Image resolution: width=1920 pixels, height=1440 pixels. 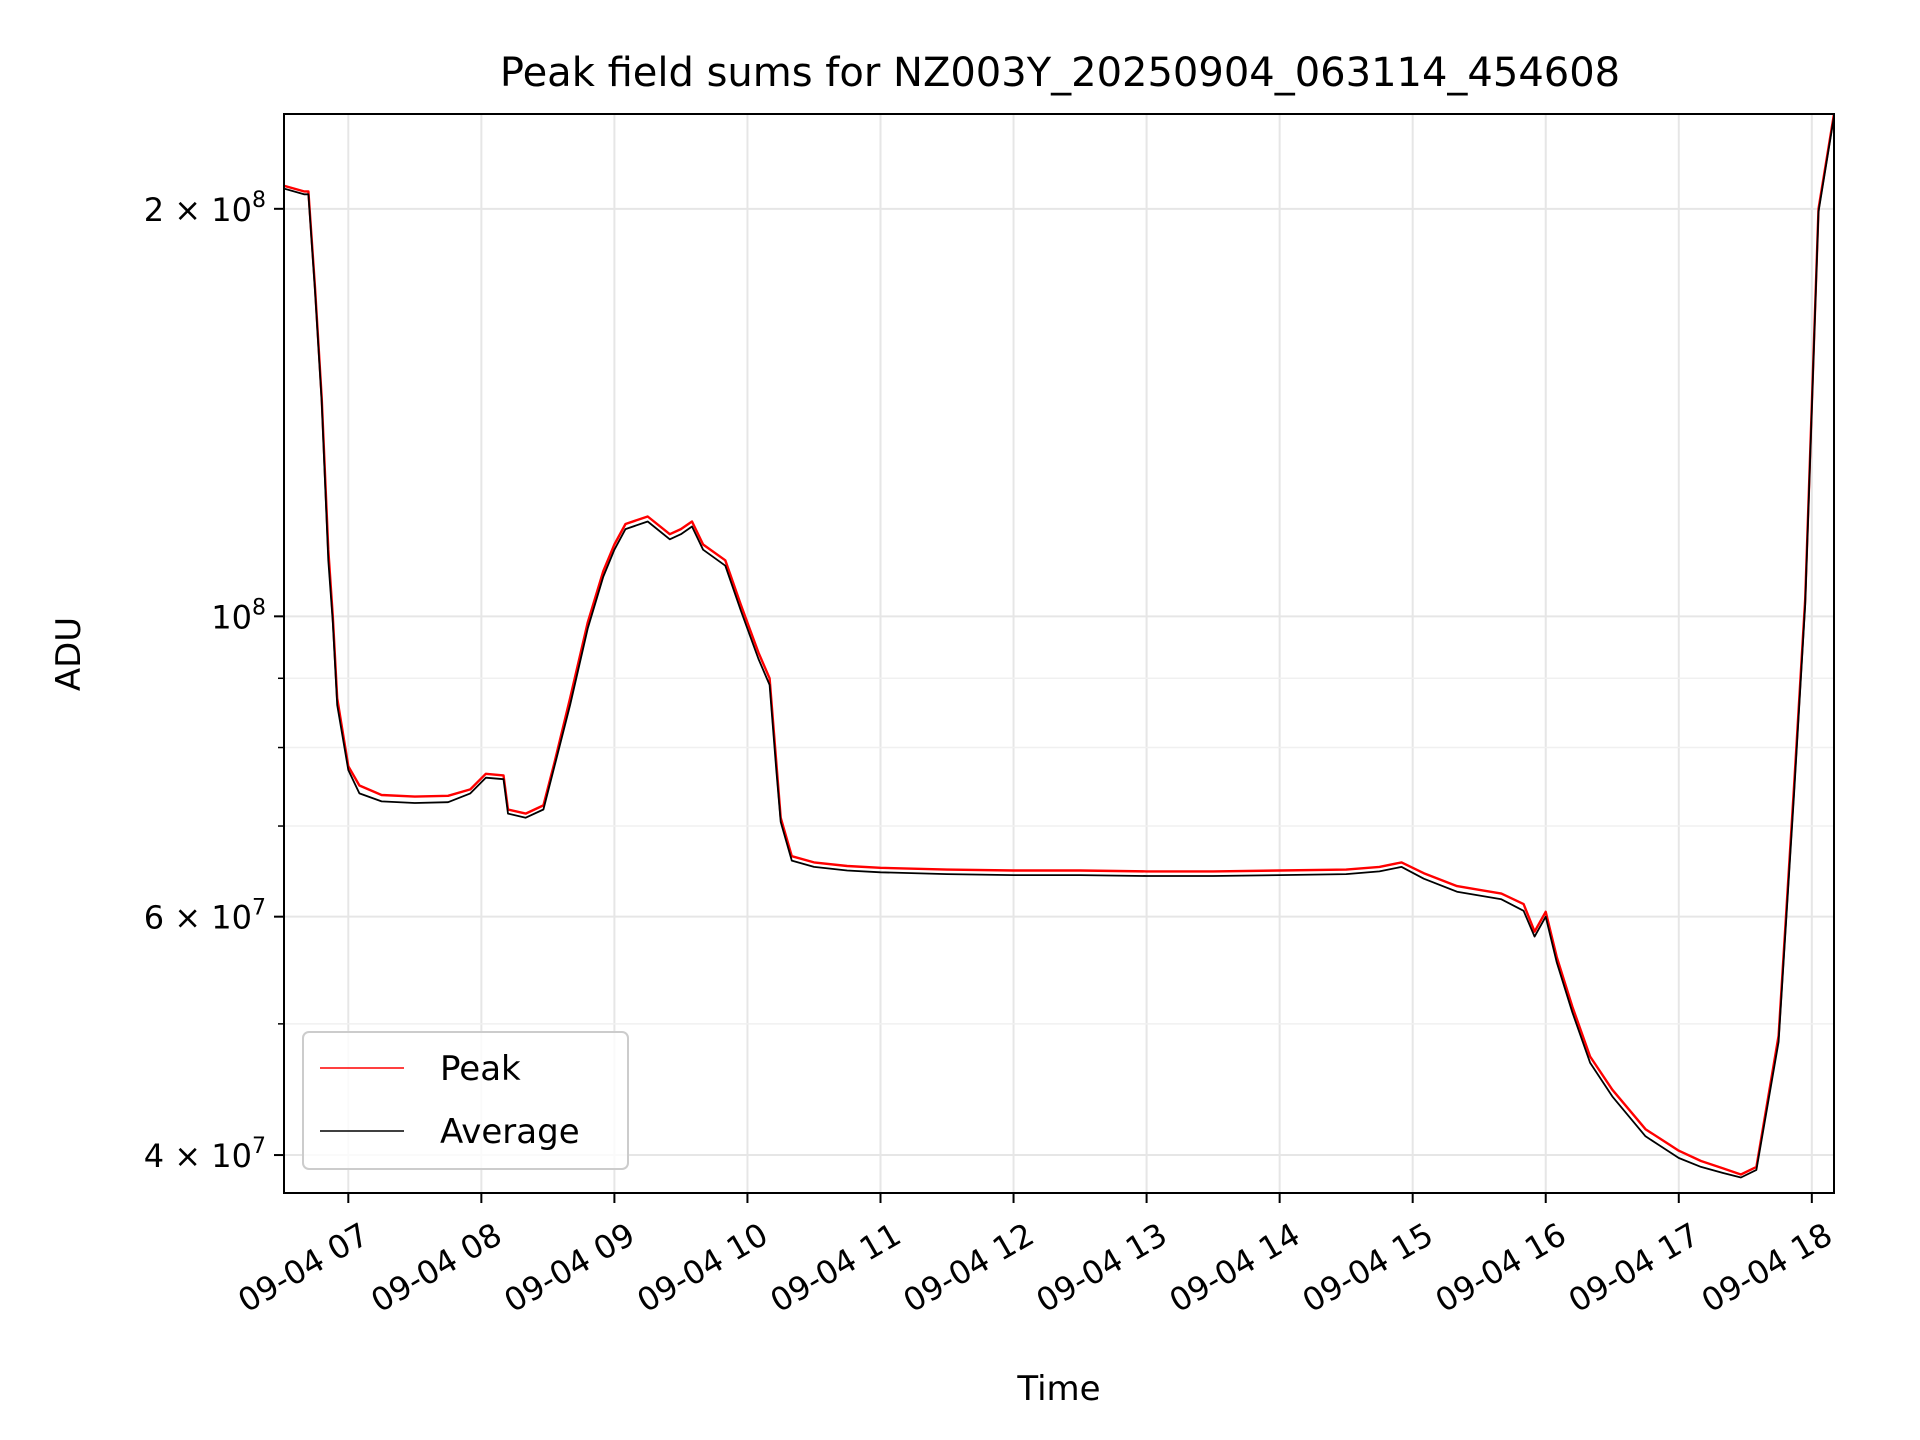 I want to click on y-tick-label: 108, so click(x=238, y=615).